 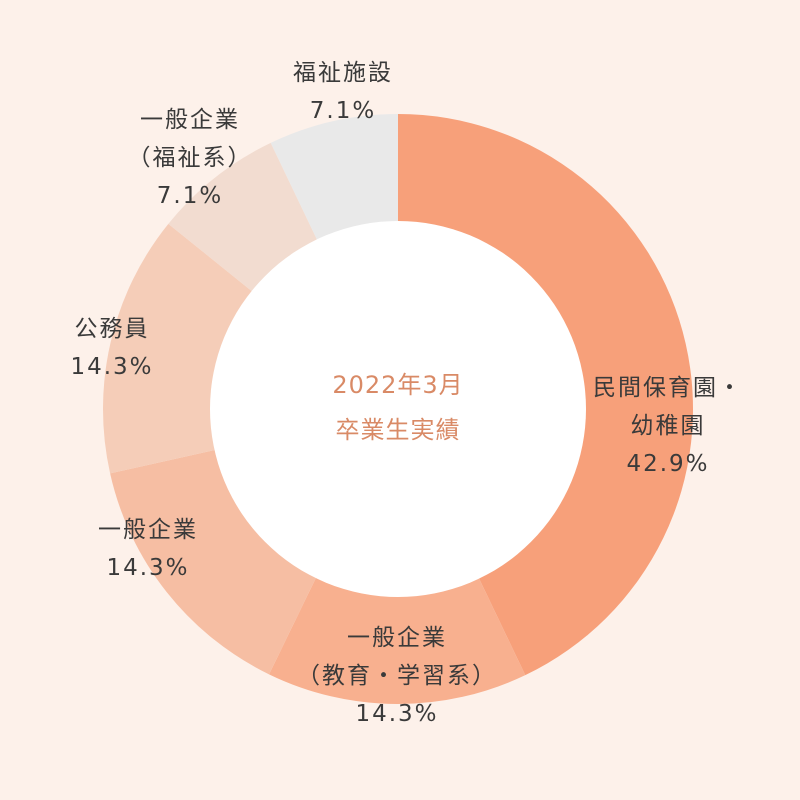 What do you see at coordinates (397, 676) in the screenshot?
I see `slice-label-1-line-1: （教育・学習系）` at bounding box center [397, 676].